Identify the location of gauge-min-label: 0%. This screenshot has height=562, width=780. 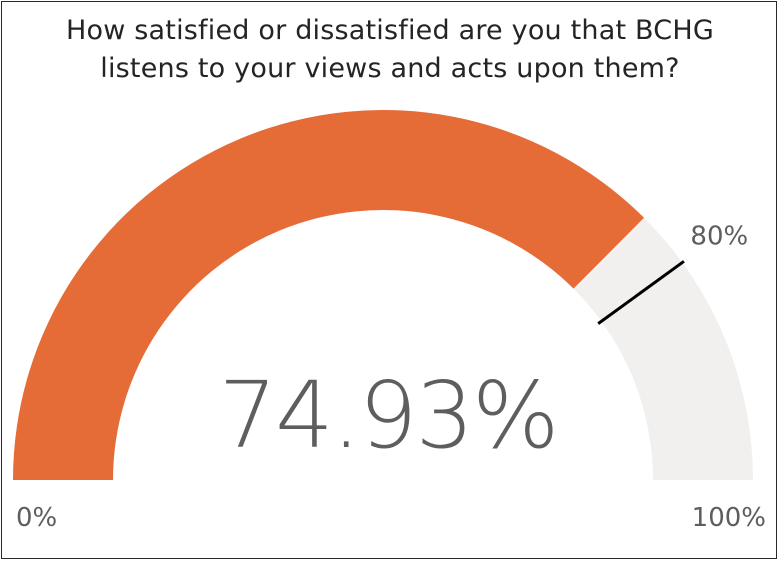
(36, 518).